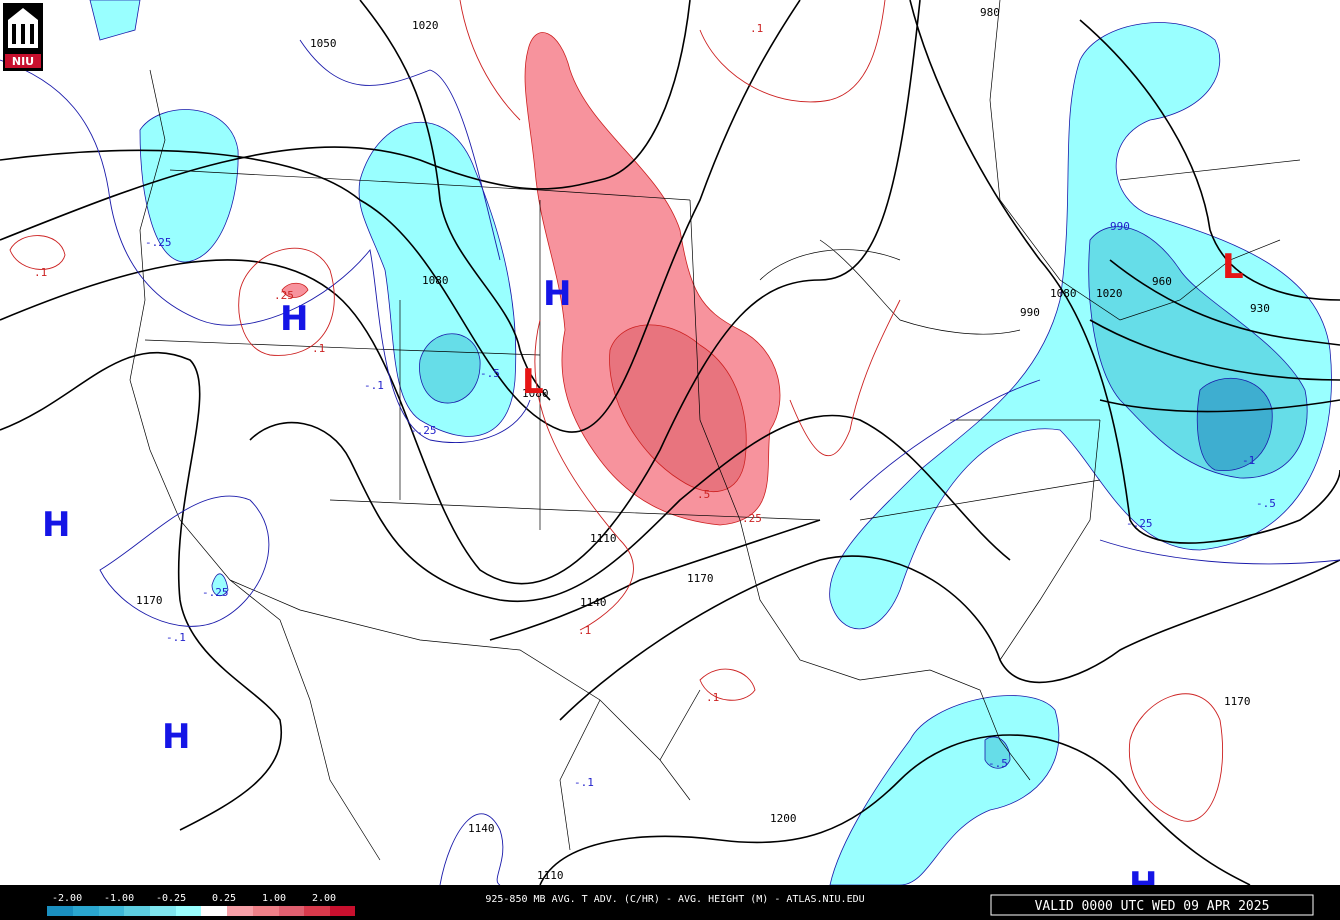  What do you see at coordinates (274, 898) in the screenshot?
I see `legend-tick: 1.00` at bounding box center [274, 898].